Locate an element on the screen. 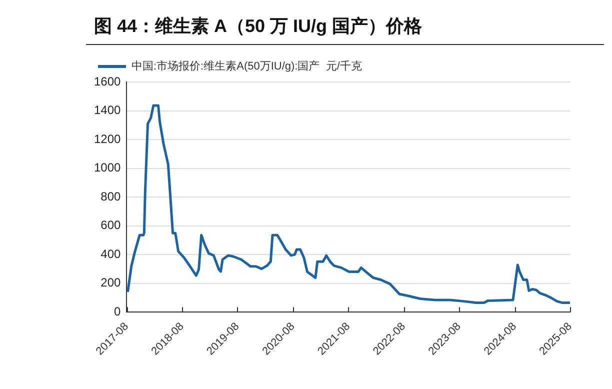  legend-label: 中国:市场报价:维生素A(50万IU/g):国产 元/千克 is located at coordinates (247, 66).